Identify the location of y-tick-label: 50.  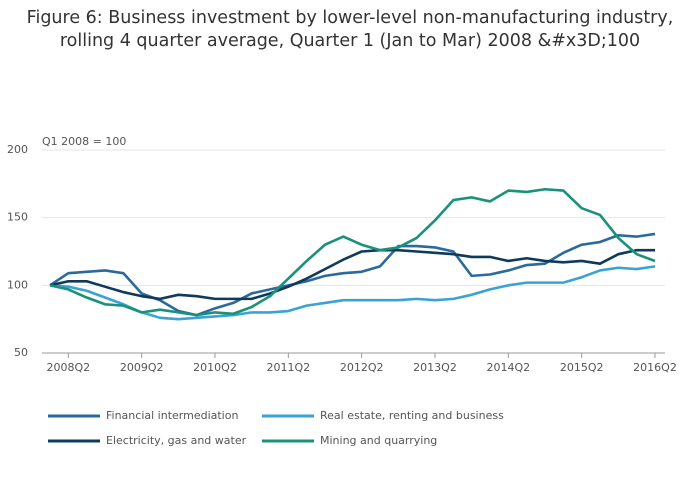
(21, 352).